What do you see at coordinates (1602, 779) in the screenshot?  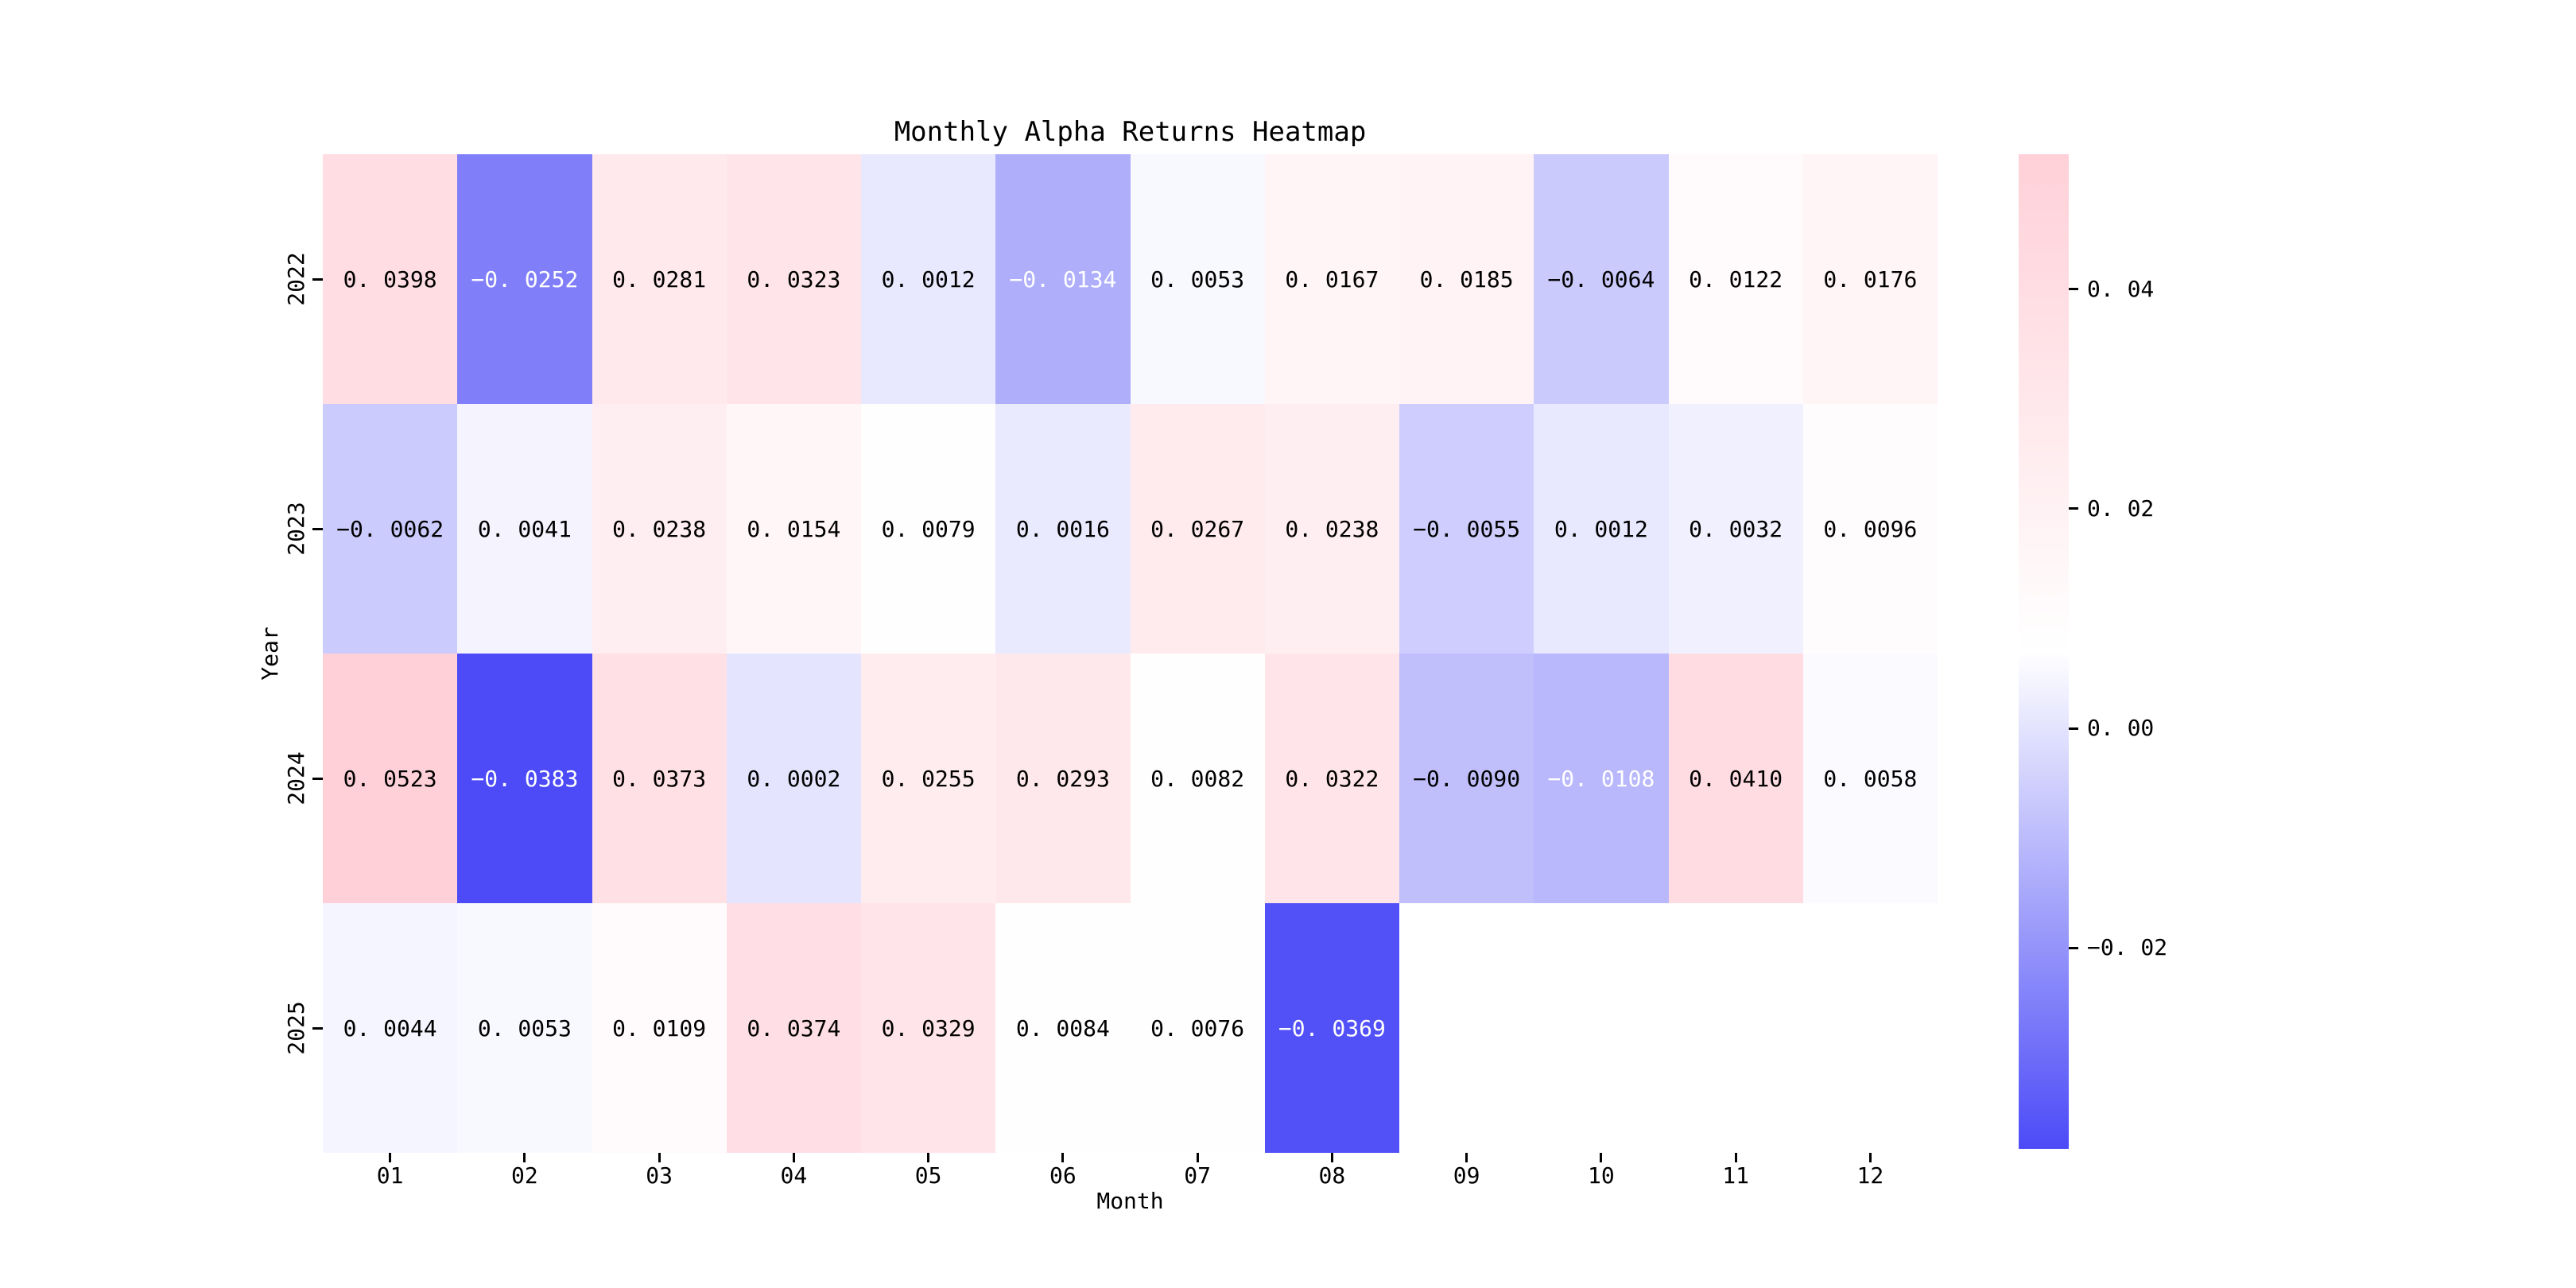 I see `heatmap-cell-2024-10: −0. 0108` at bounding box center [1602, 779].